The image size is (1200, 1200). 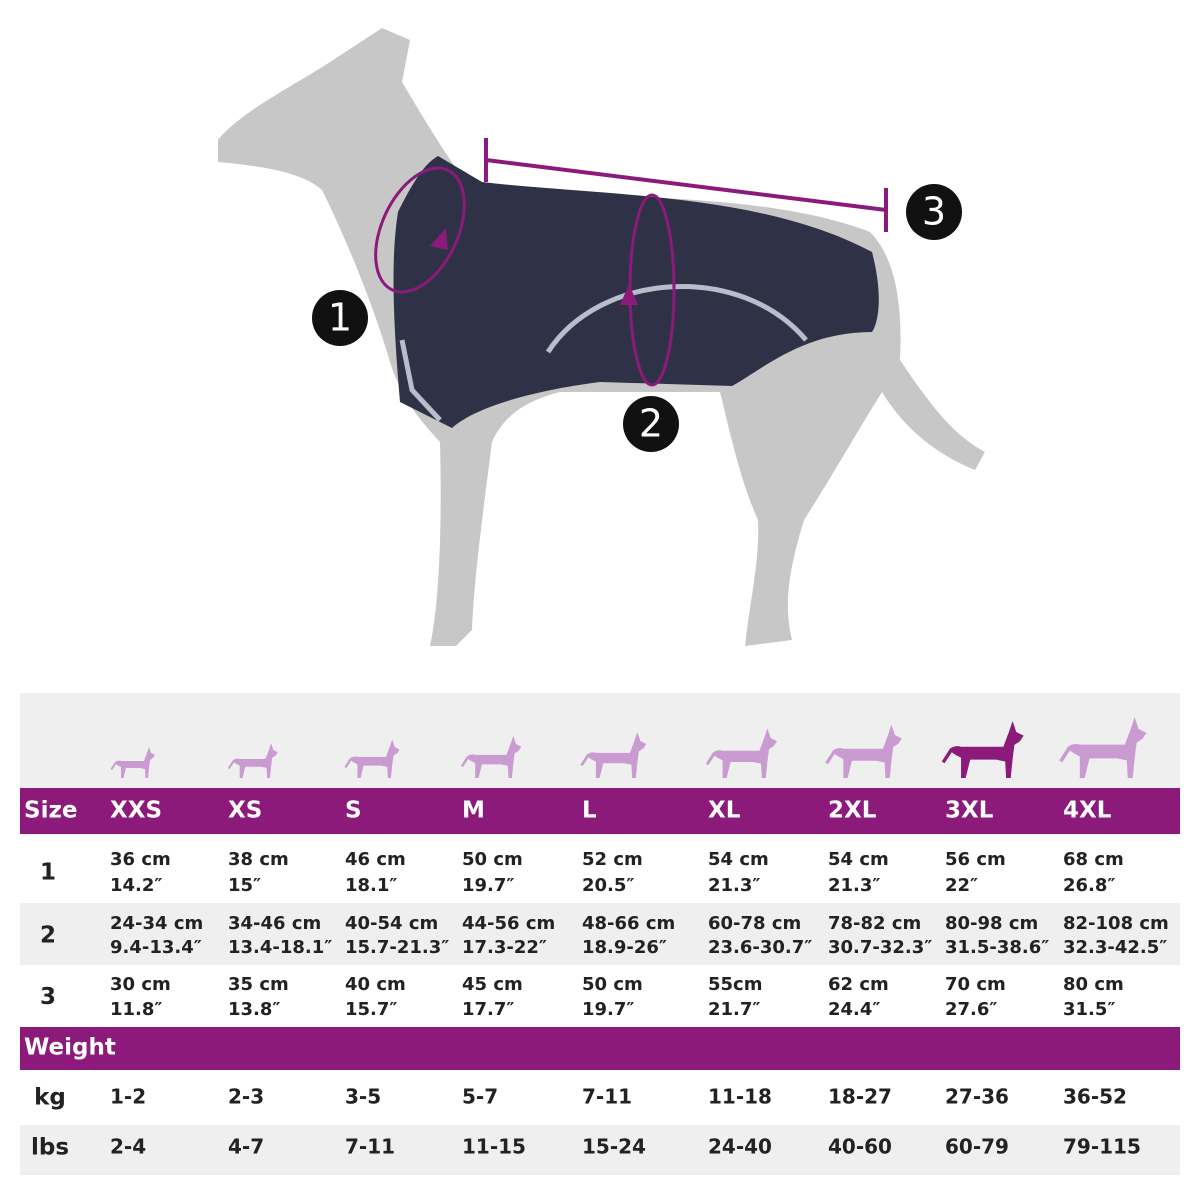 I want to click on cell: 38 cm, so click(x=258, y=859).